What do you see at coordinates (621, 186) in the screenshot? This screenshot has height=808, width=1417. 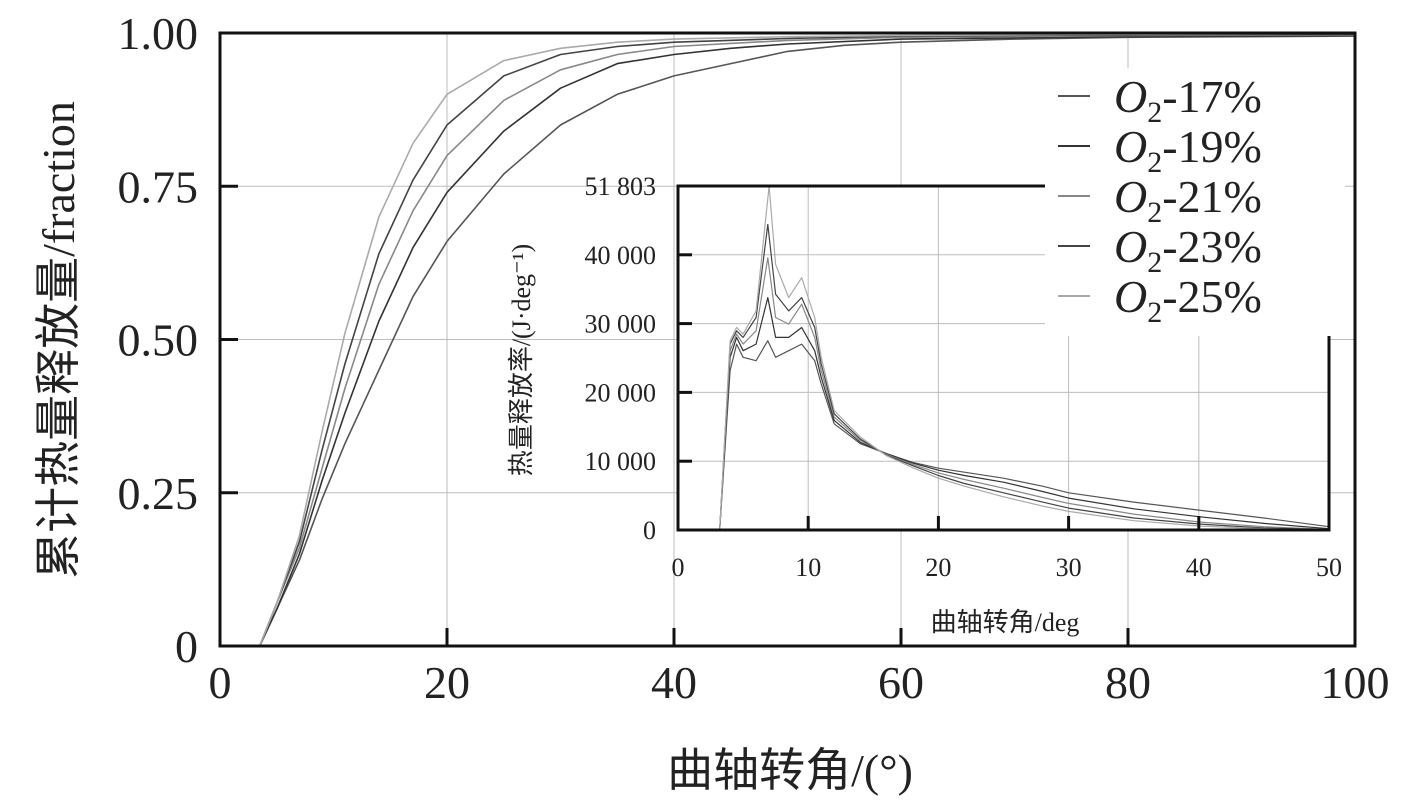 I see `y-tick-label: 51 803` at bounding box center [621, 186].